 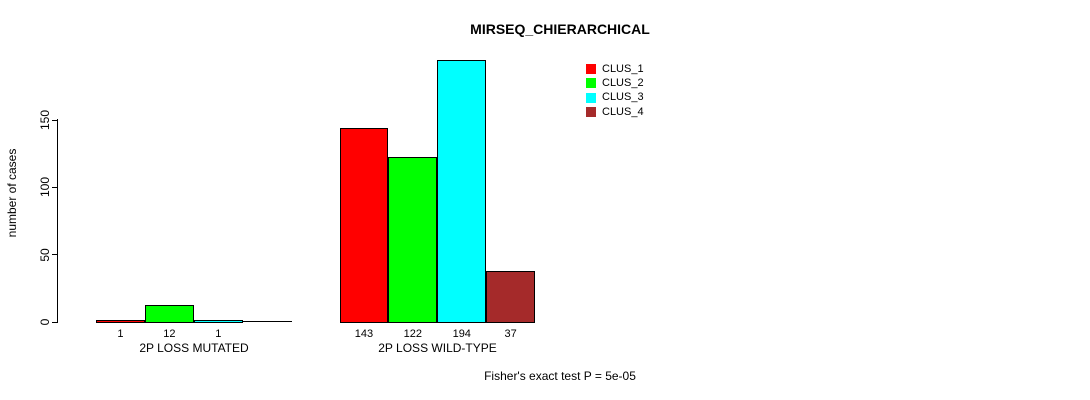 What do you see at coordinates (169, 313) in the screenshot?
I see `bar-clus_2-group1` at bounding box center [169, 313].